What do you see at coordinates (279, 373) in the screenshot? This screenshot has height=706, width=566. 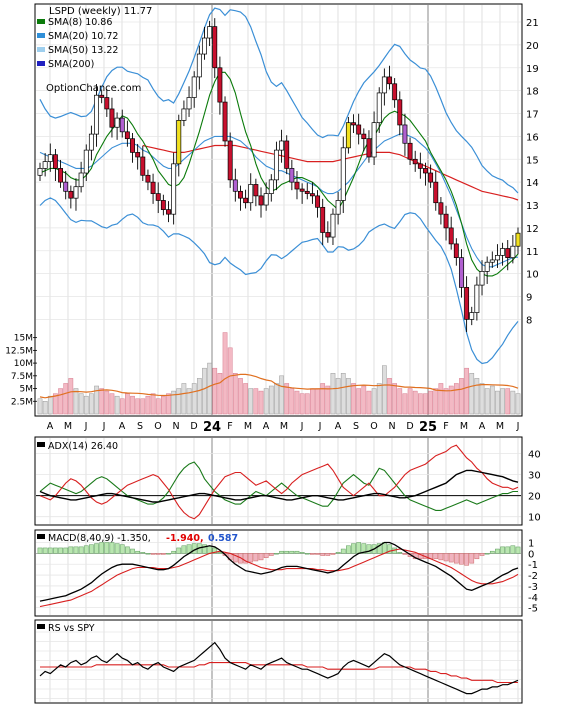 I see `volume-bars` at bounding box center [279, 373].